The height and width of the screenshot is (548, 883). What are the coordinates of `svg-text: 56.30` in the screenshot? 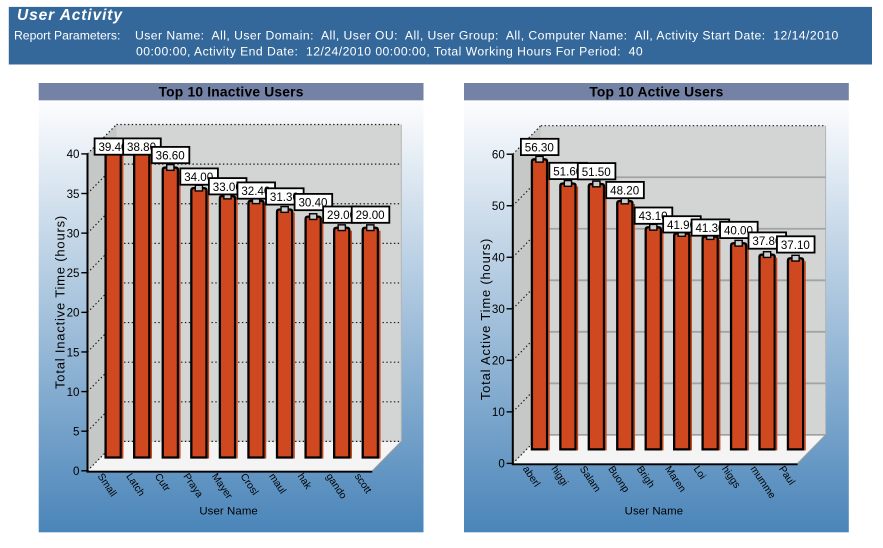 It's located at (539, 148).